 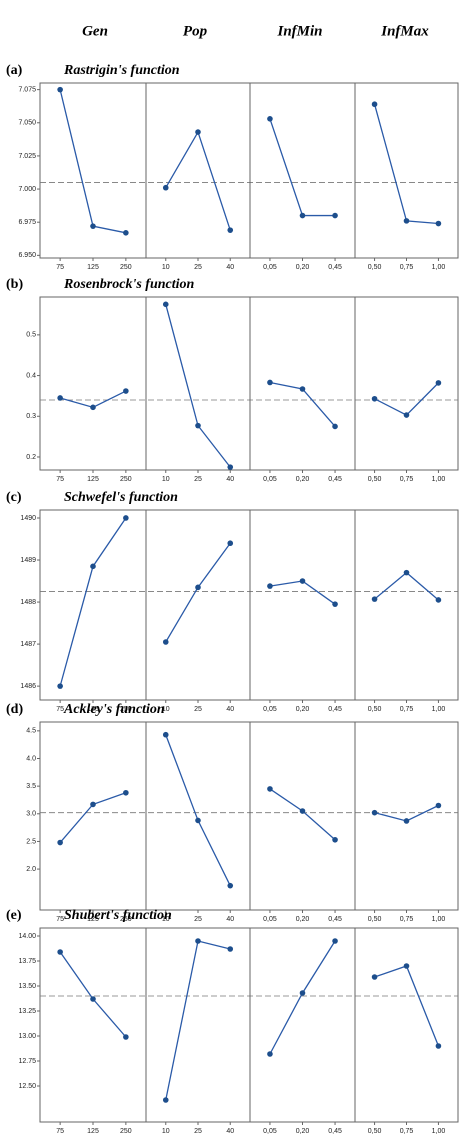 What do you see at coordinates (31, 335) in the screenshot?
I see `y-tick-label: 0.5` at bounding box center [31, 335].